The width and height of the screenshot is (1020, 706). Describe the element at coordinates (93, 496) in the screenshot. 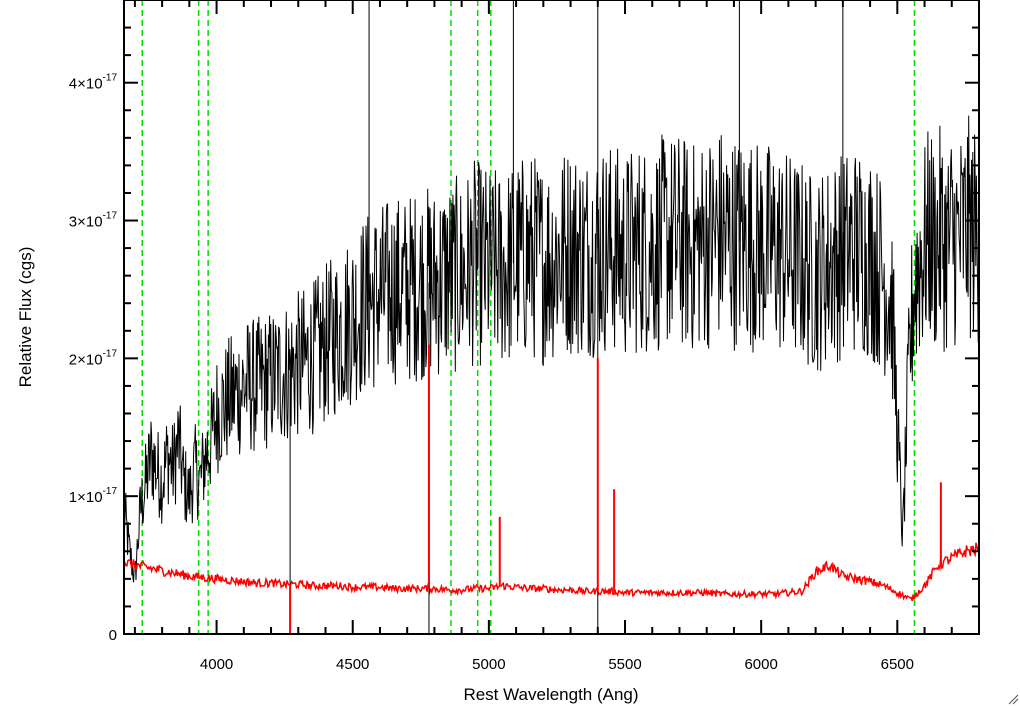

I see `y-tick-label: 1×10⁻¹⁷` at that location.